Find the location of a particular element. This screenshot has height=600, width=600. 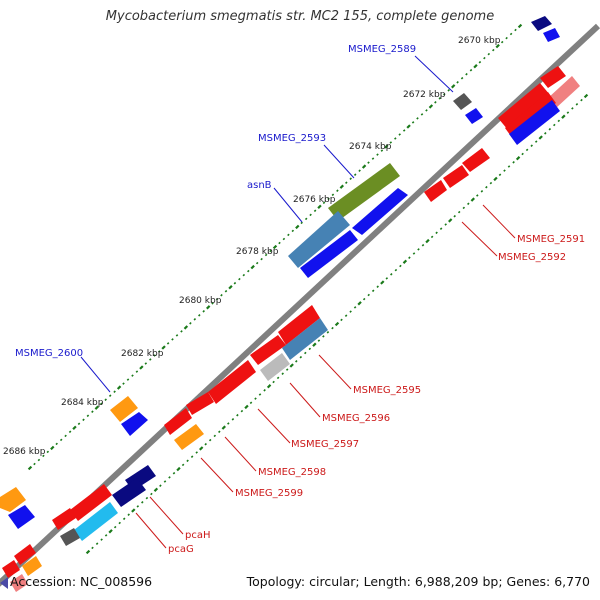

gene-asnb is located at coordinates (319, 239).